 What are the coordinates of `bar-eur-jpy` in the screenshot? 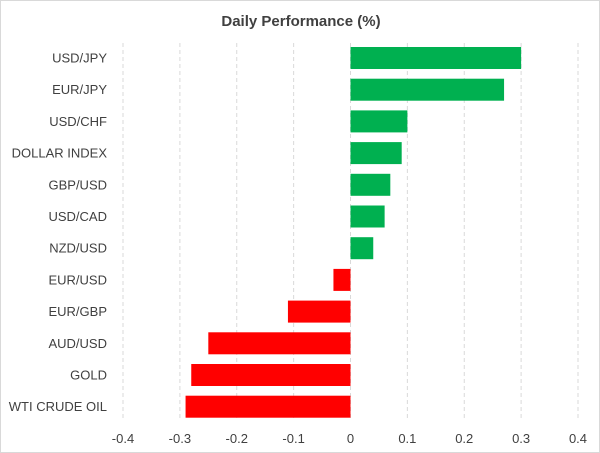 It's located at (427, 89).